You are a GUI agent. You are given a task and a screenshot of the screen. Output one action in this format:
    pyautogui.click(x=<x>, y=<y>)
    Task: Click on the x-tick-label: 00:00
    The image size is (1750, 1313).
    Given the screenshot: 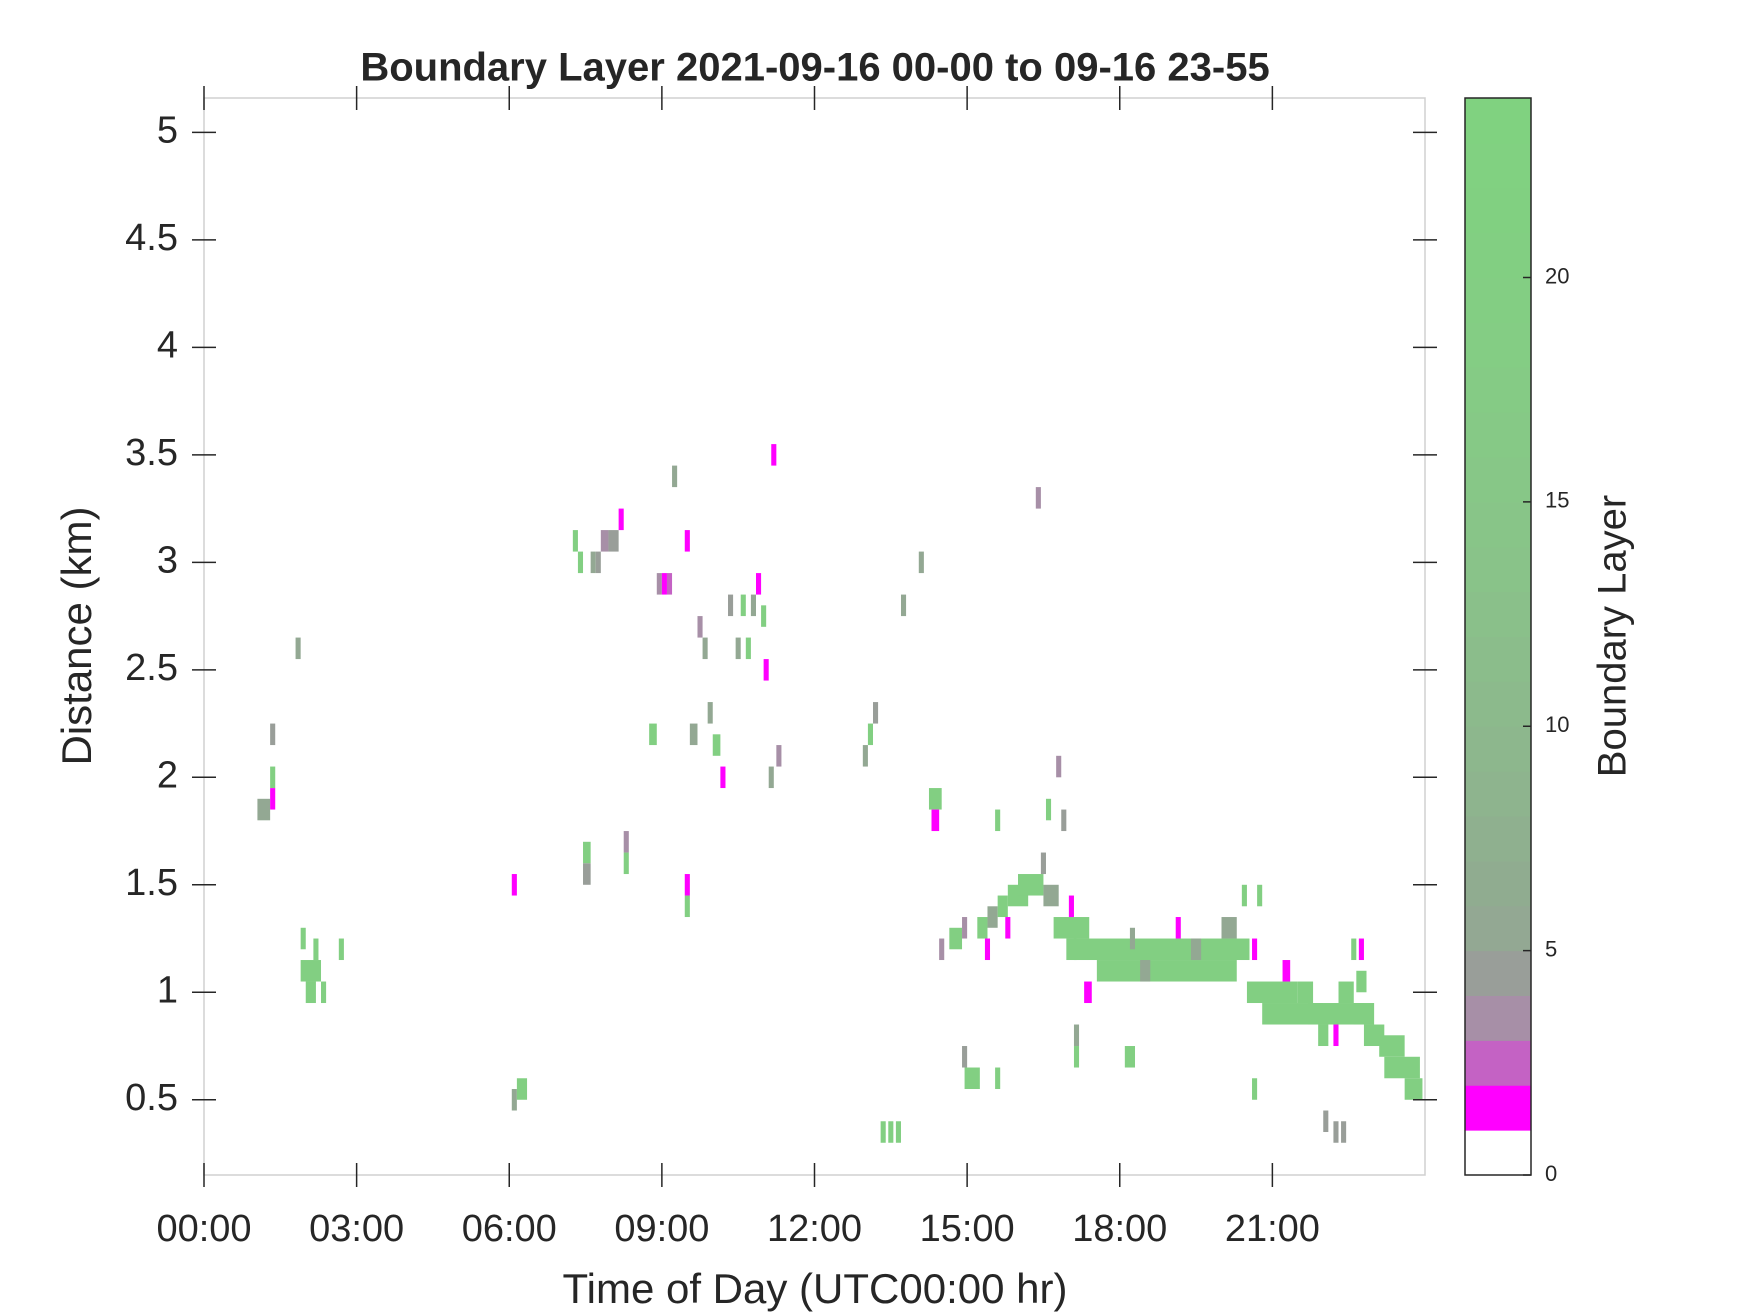 What is the action you would take?
    pyautogui.click(x=203, y=1229)
    